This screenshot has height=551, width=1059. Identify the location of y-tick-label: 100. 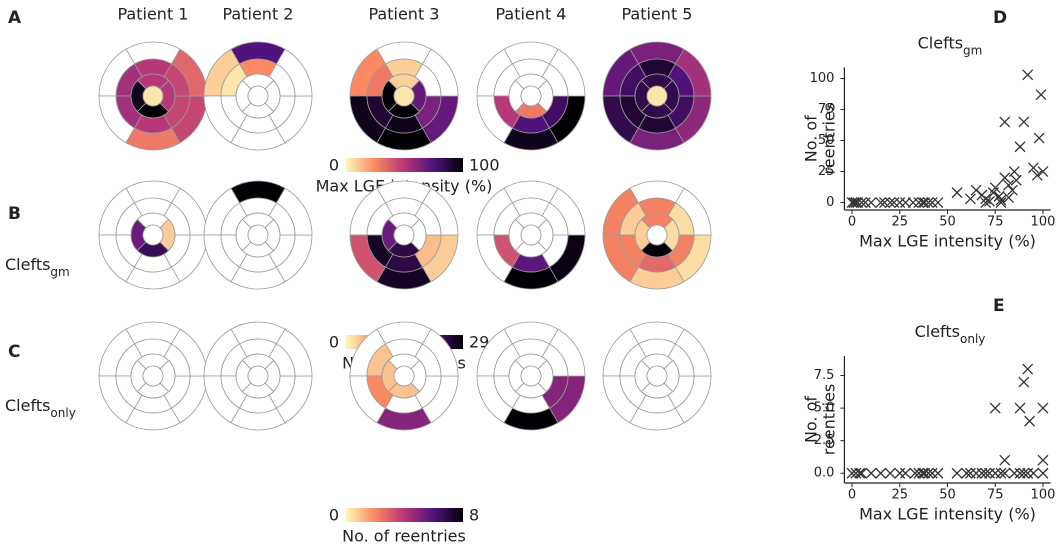
(822, 78).